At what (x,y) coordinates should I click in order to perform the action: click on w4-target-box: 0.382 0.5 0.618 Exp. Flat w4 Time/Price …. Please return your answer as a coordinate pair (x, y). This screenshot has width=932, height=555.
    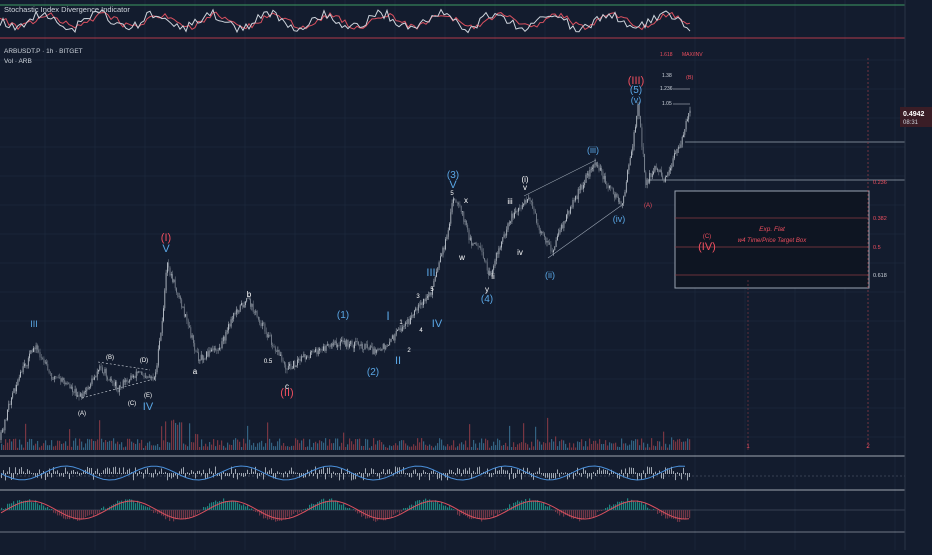
    Looking at the image, I should click on (781, 239).